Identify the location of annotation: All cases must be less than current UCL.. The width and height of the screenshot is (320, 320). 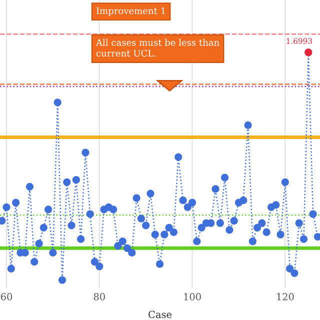
(158, 47).